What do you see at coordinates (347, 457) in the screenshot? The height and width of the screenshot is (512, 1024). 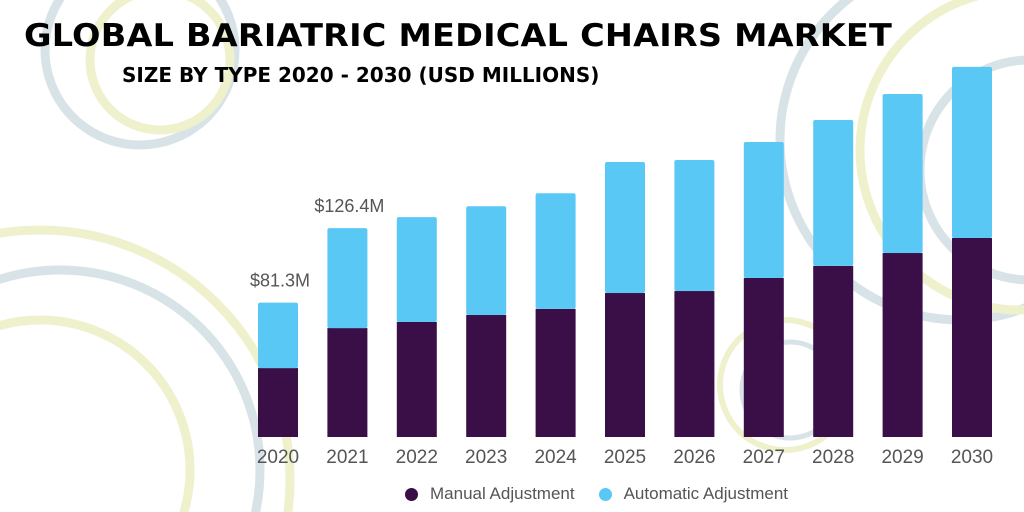 I see `x-tick-label: 2021` at bounding box center [347, 457].